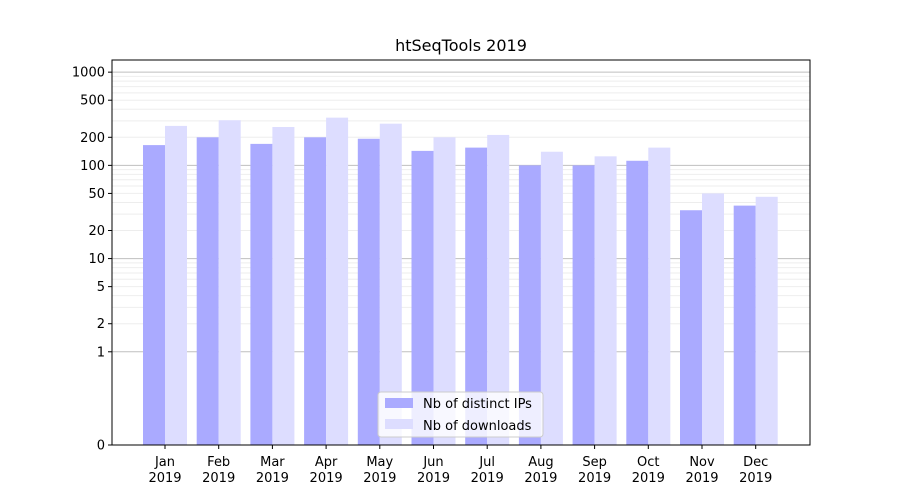 The image size is (900, 500). What do you see at coordinates (486, 462) in the screenshot?
I see `x-tick-label-month: Jul` at bounding box center [486, 462].